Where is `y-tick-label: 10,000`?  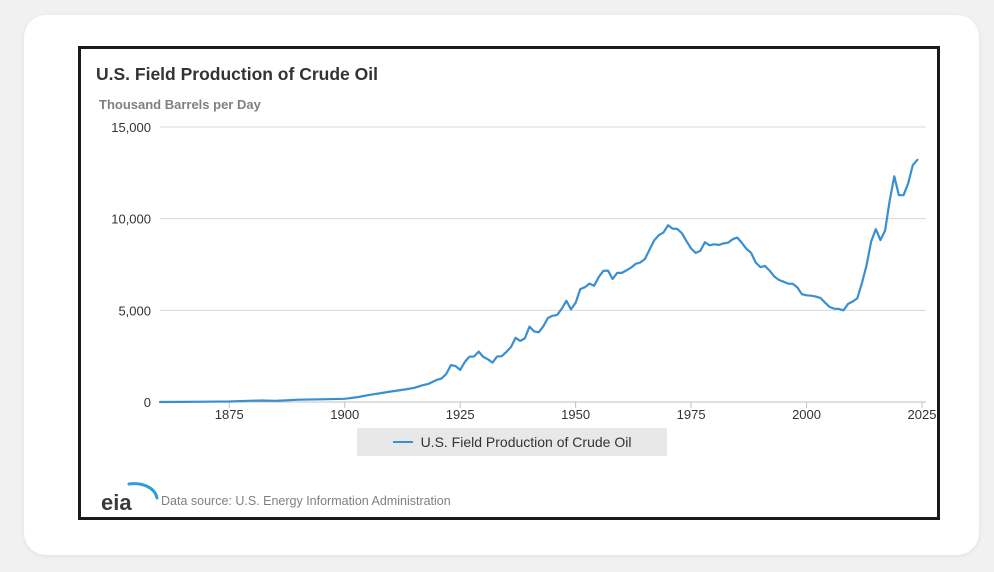 y-tick-label: 10,000 is located at coordinates (131, 219).